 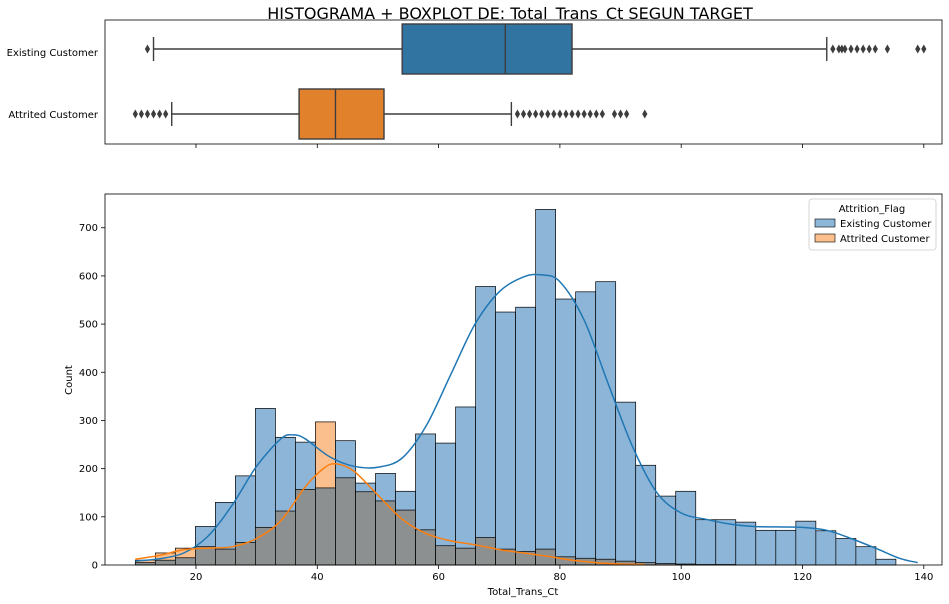 What do you see at coordinates (560, 577) in the screenshot?
I see `xtick-label-80: 80` at bounding box center [560, 577].